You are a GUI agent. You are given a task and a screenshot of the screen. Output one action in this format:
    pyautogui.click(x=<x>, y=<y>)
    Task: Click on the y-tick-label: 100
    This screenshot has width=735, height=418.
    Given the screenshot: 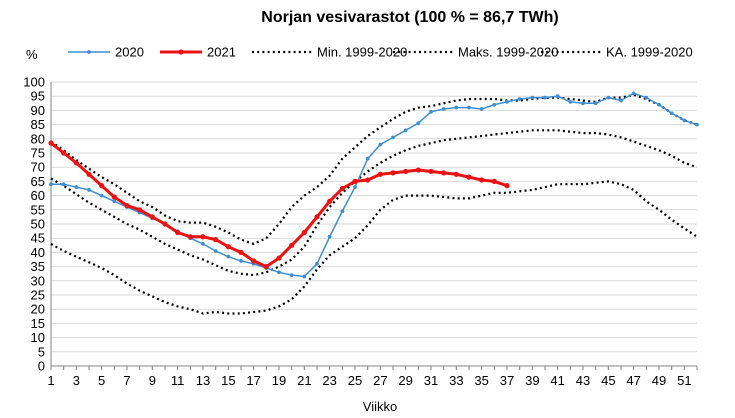 What is the action you would take?
    pyautogui.click(x=34, y=82)
    